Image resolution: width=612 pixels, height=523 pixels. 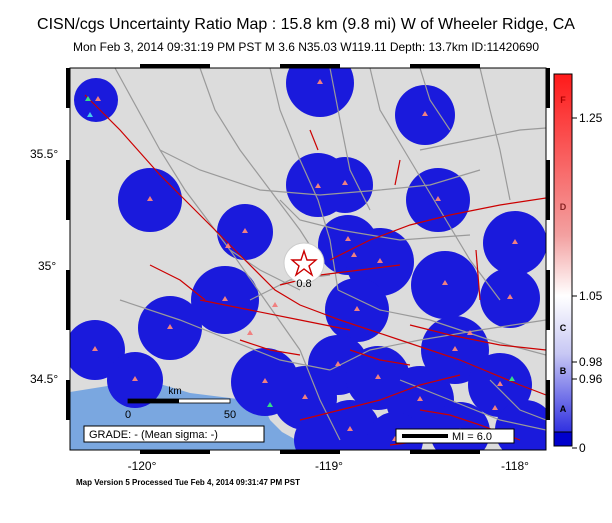 What do you see at coordinates (578, 264) in the screenshot?
I see `colorbar: F D C B A 1.25 1.05 0.98 0.96 0` at bounding box center [578, 264].